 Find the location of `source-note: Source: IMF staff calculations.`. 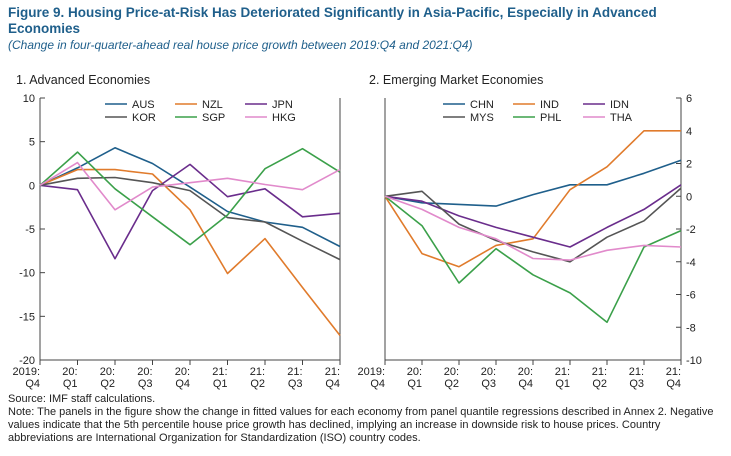

source-note: Source: IMF staff calculations. is located at coordinates (82, 399).